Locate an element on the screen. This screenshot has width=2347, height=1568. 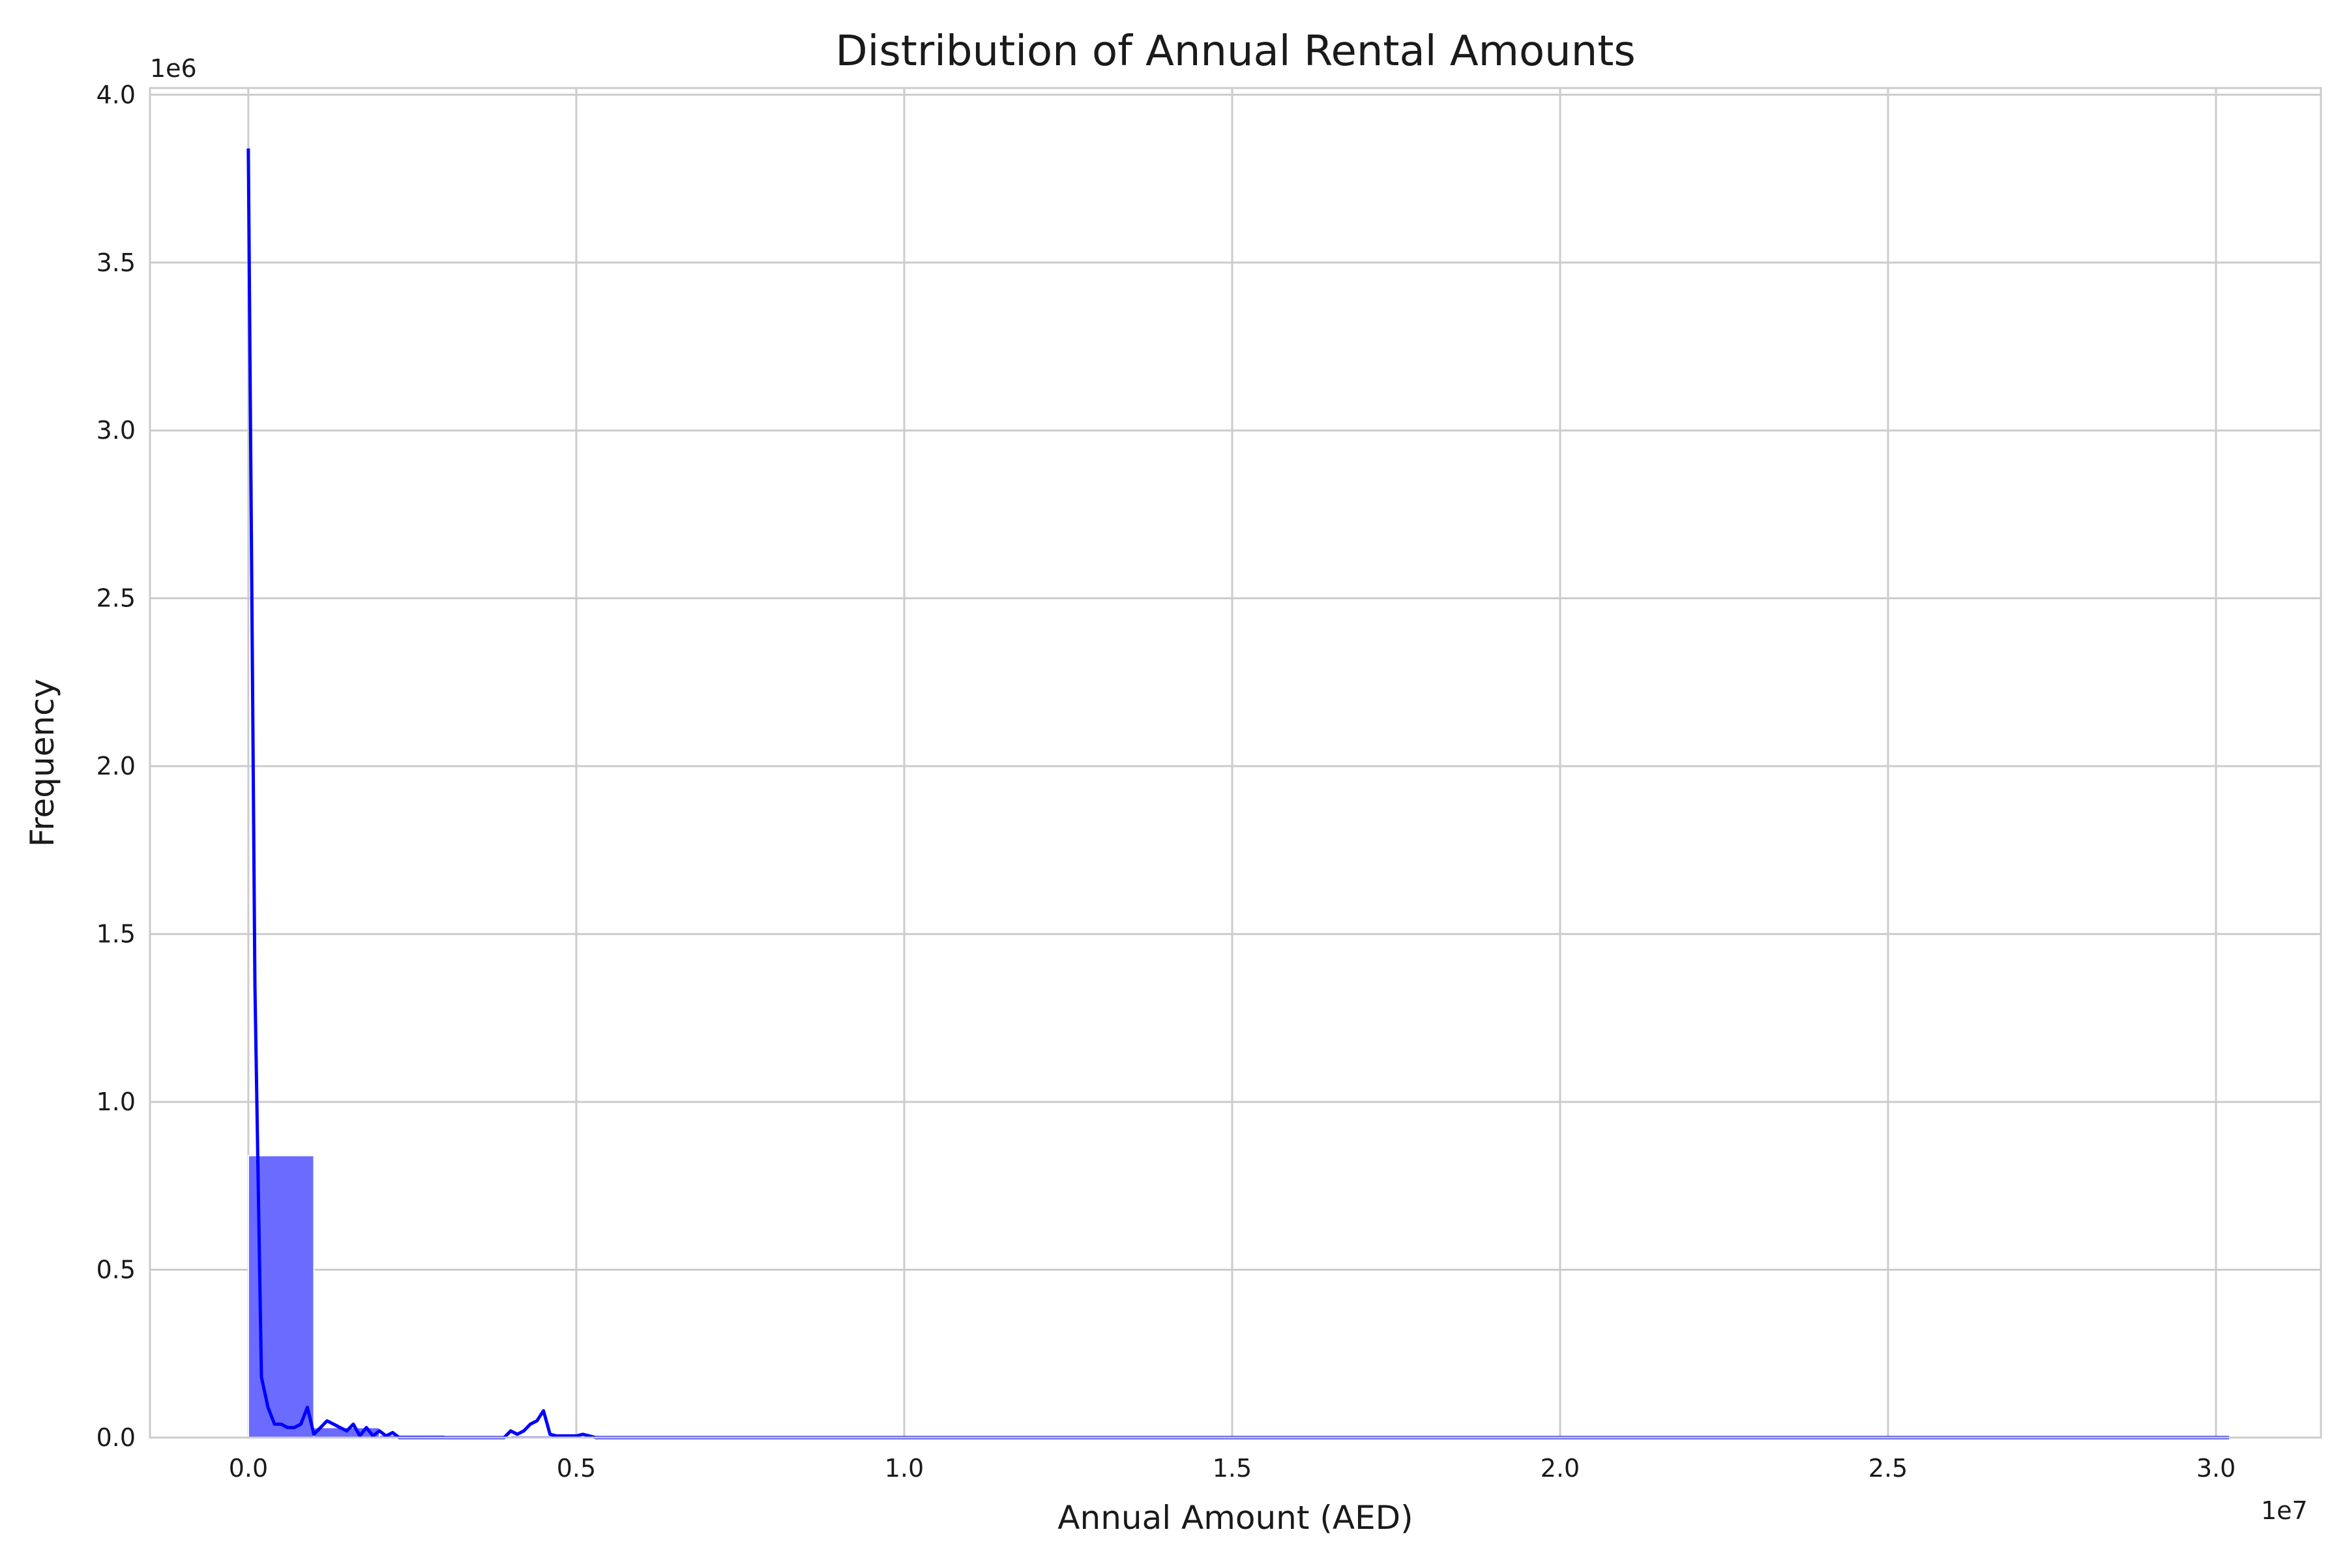
y-axis-offset-text: 1e6 is located at coordinates (173, 68).